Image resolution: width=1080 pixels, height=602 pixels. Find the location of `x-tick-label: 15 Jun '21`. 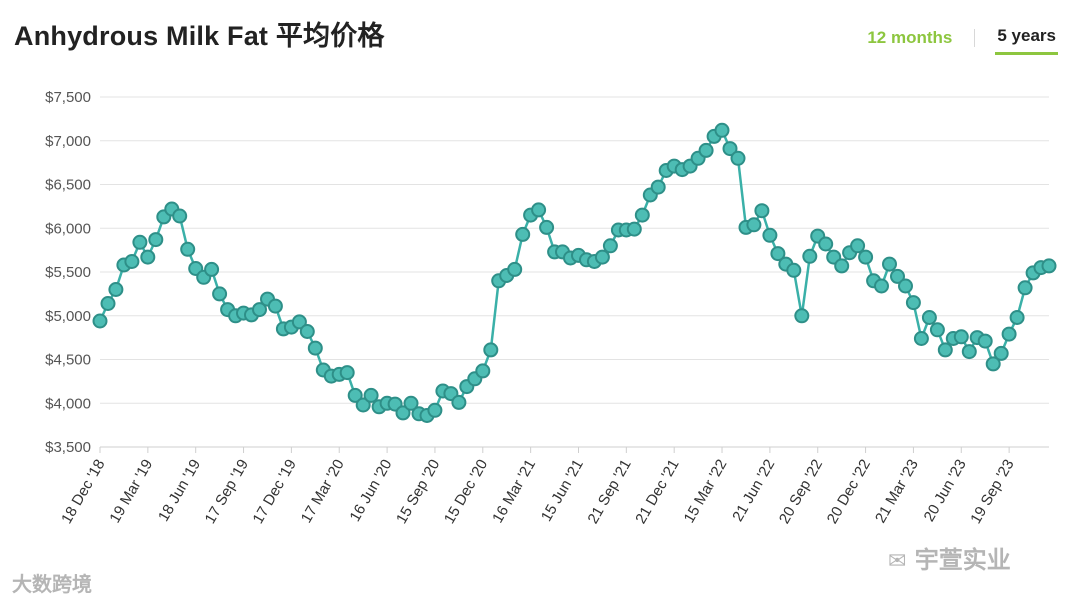

x-tick-label: 15 Jun '21 is located at coordinates (562, 491).